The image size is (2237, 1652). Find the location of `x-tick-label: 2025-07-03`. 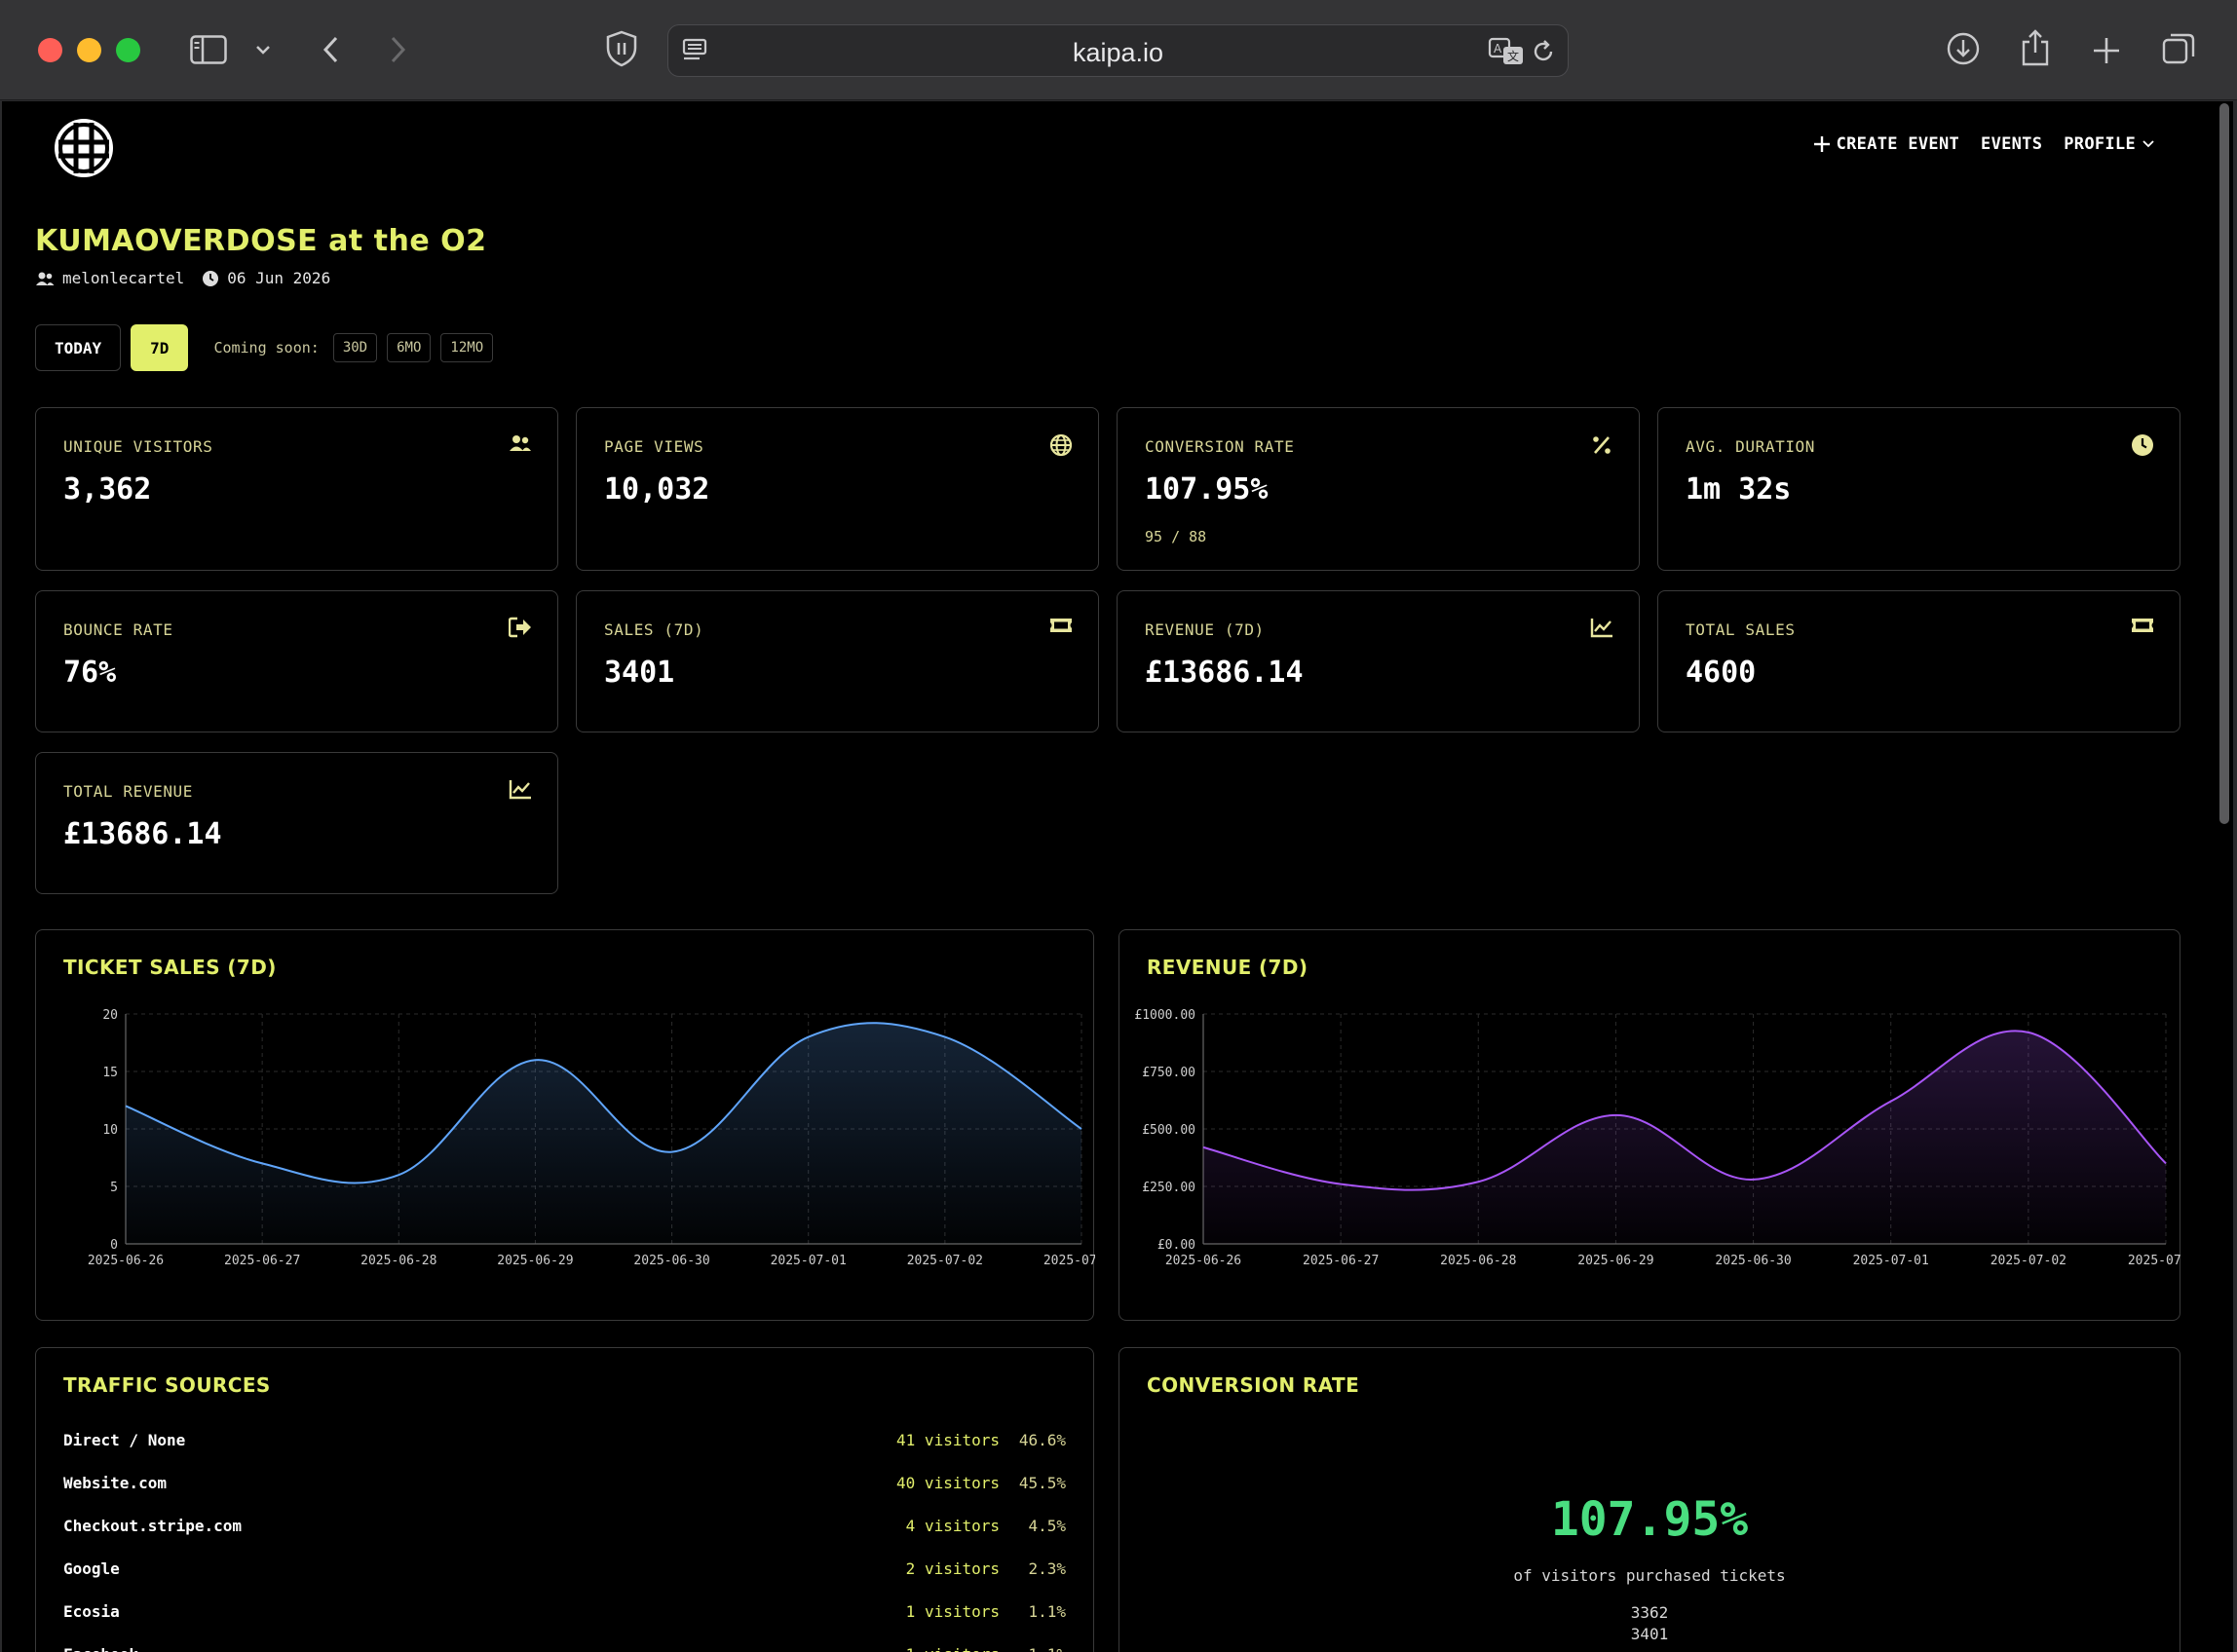

x-tick-label: 2025-07-03 is located at coordinates (1069, 1261).